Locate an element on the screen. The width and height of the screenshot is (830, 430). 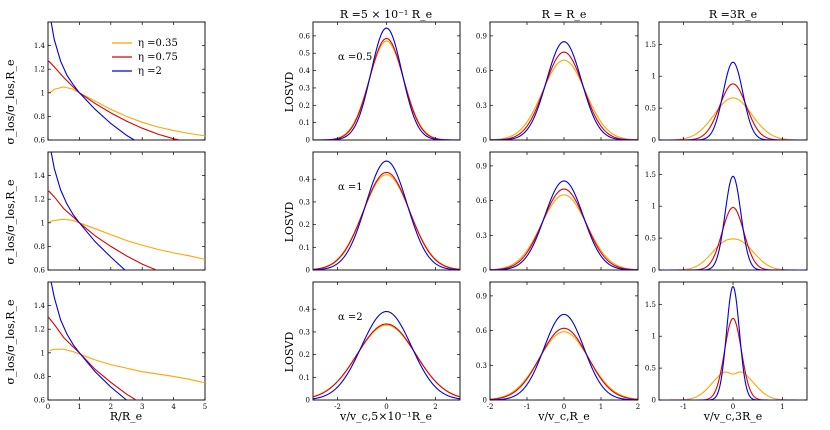
alpha-label-row-0: α =0.5 is located at coordinates (355, 57).